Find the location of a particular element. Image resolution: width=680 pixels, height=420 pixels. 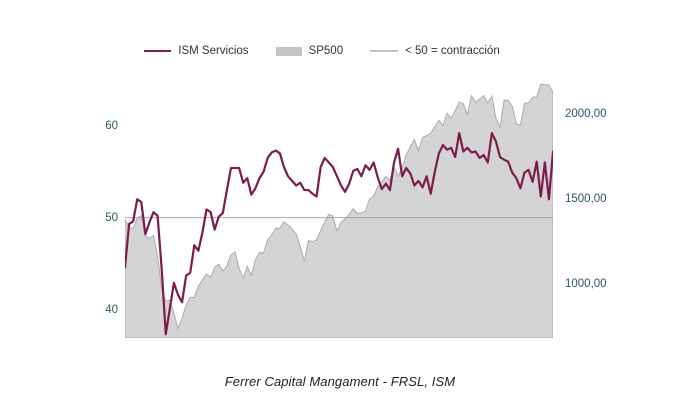

legend-item-sp500: SP500 is located at coordinates (309, 51).